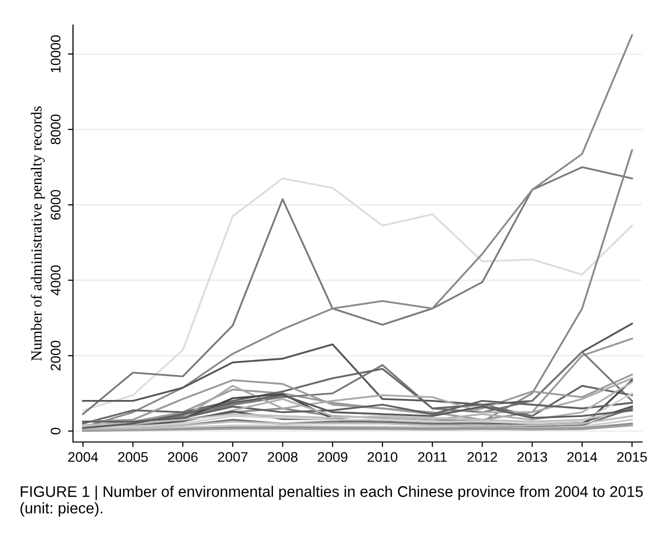 The width and height of the screenshot is (652, 552). What do you see at coordinates (333, 457) in the screenshot?
I see `x-tick-label: 2009` at bounding box center [333, 457].